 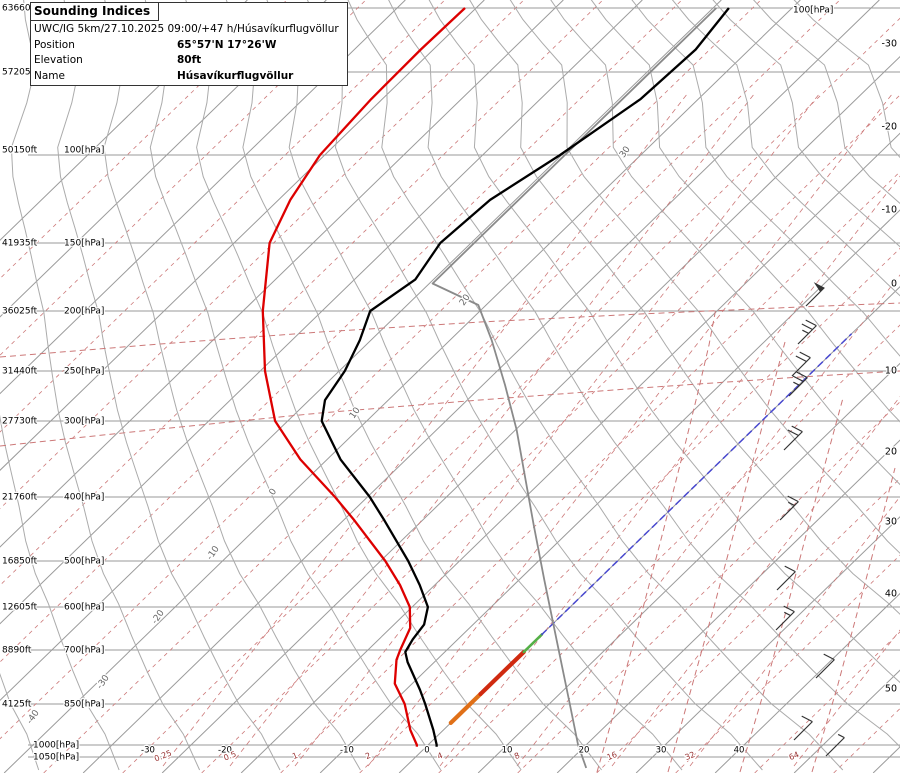 What do you see at coordinates (225, 751) in the screenshot?
I see `bottom-temp-label: -20` at bounding box center [225, 751].